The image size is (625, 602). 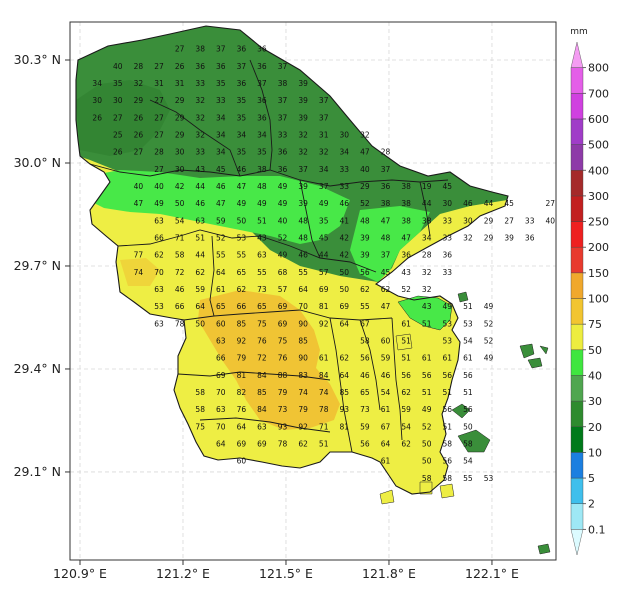 What do you see at coordinates (140, 272) in the screenshot?
I see `zone-75-100mm-west` at bounding box center [140, 272].